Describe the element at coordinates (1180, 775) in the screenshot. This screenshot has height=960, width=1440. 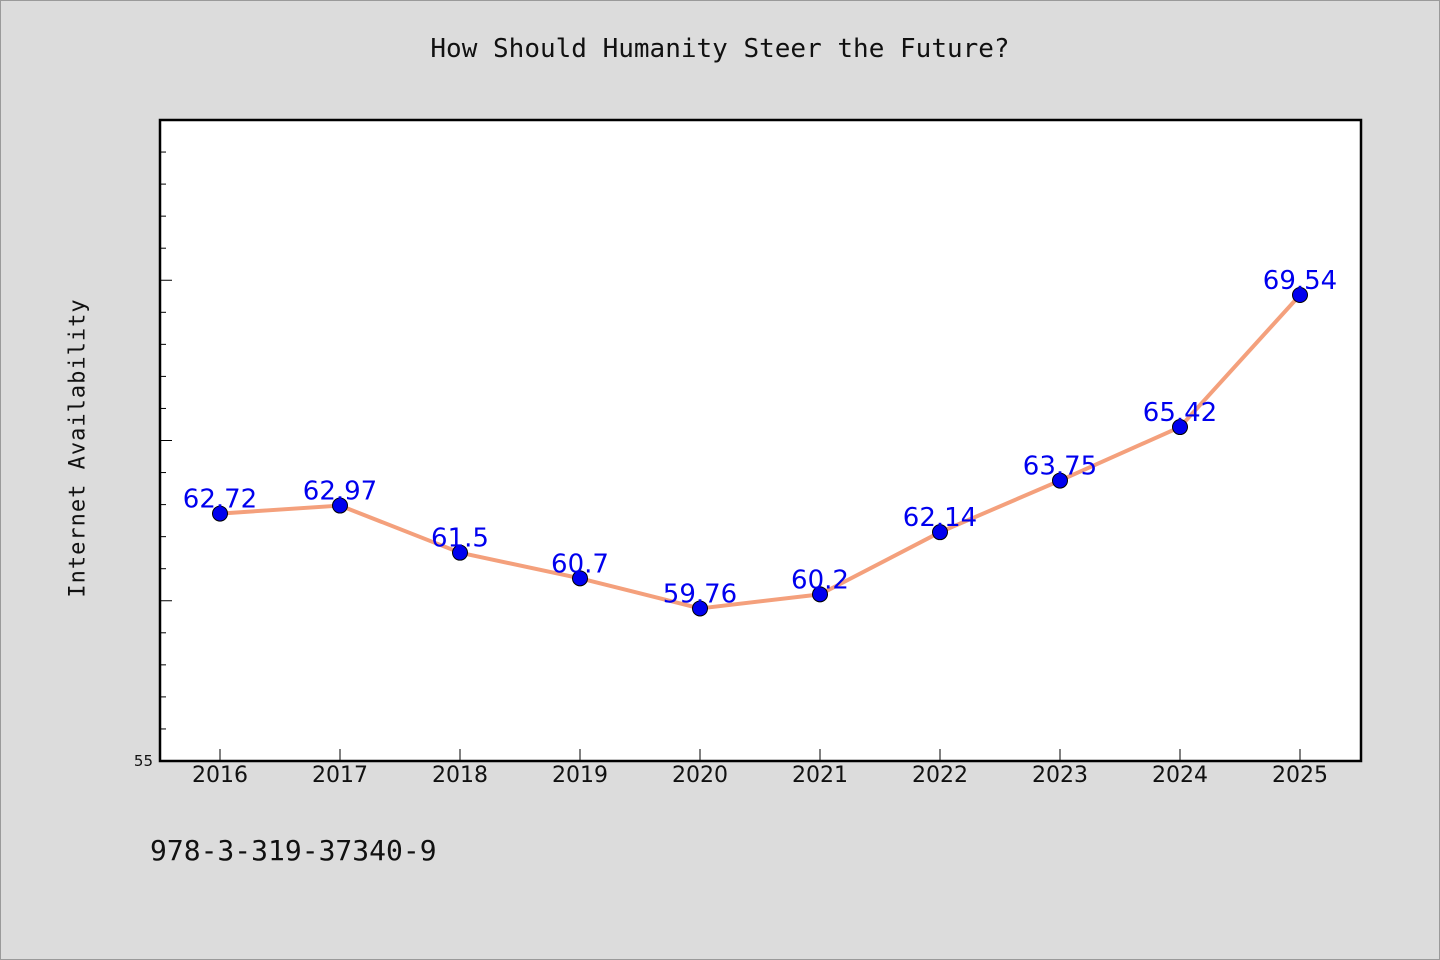
I see `x-tick-label: 2024` at that location.